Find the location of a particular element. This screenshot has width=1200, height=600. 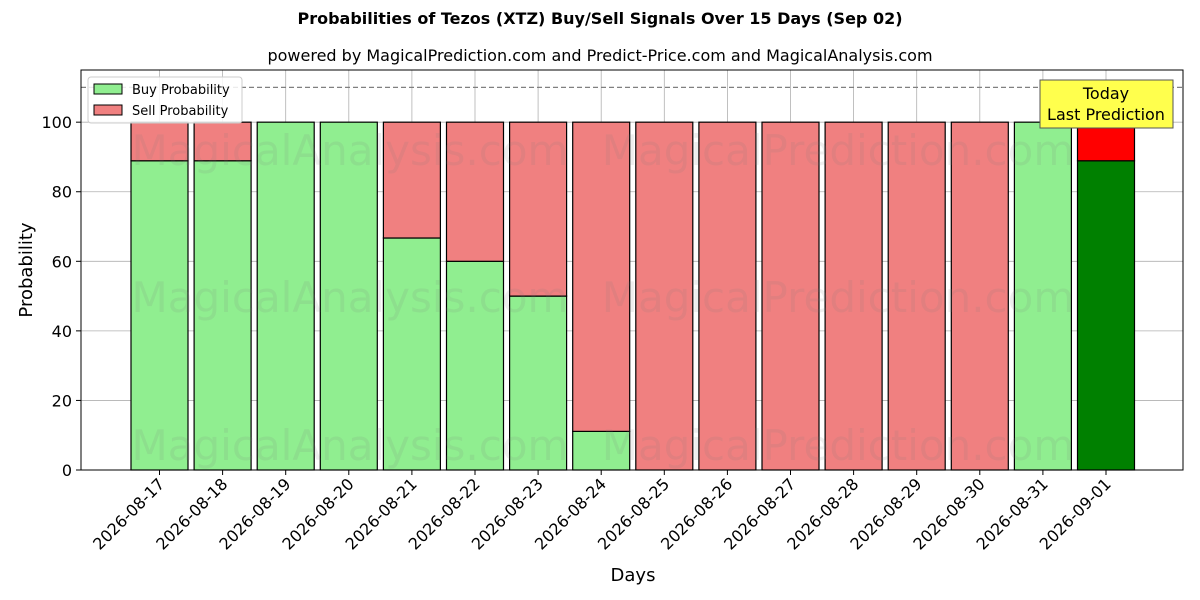

y-tick-label: 20 is located at coordinates (62, 400).